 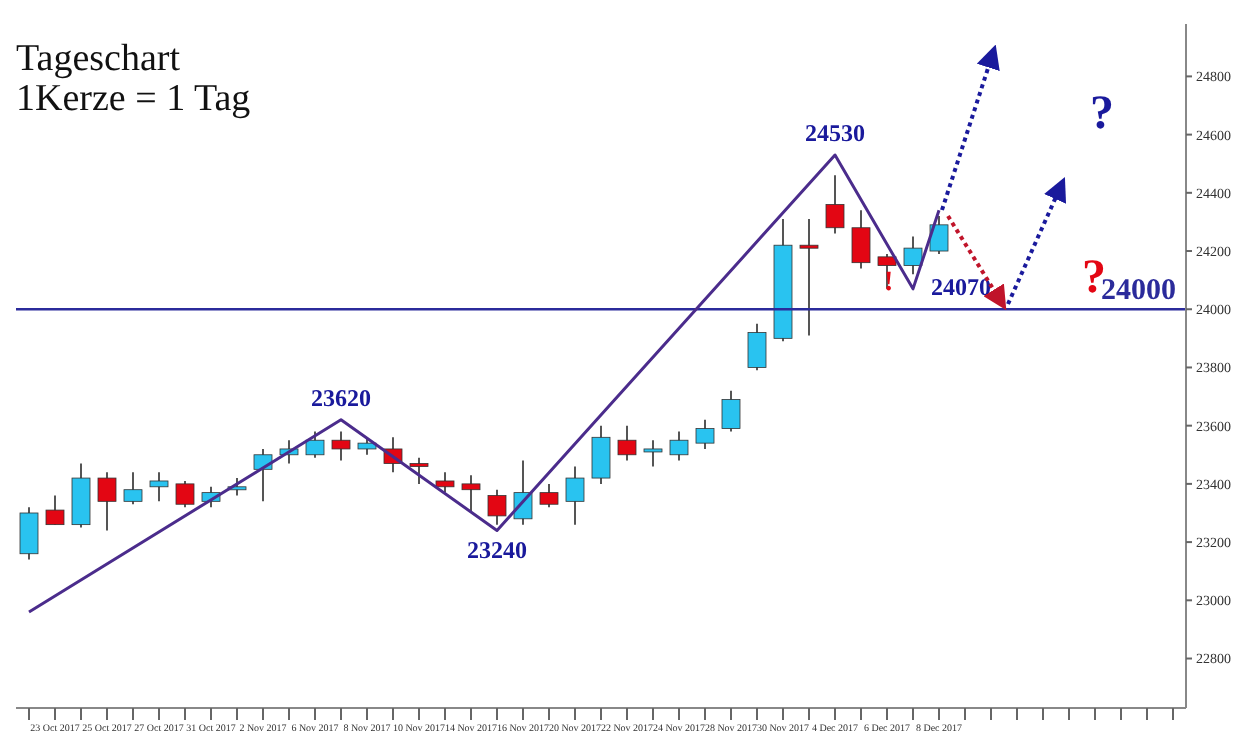 What do you see at coordinates (1102, 115) in the screenshot?
I see `annotation: ?` at bounding box center [1102, 115].